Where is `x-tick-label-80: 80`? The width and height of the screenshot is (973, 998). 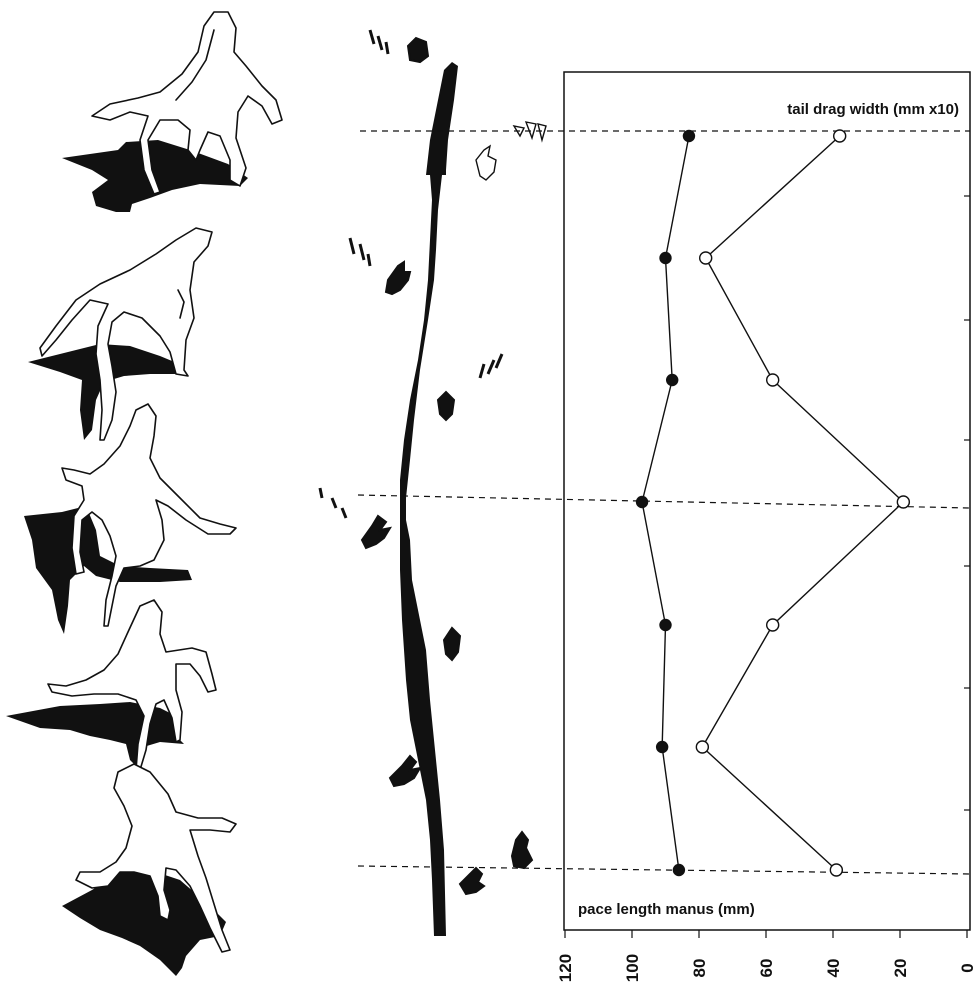 x-tick-label-80: 80 is located at coordinates (699, 968).